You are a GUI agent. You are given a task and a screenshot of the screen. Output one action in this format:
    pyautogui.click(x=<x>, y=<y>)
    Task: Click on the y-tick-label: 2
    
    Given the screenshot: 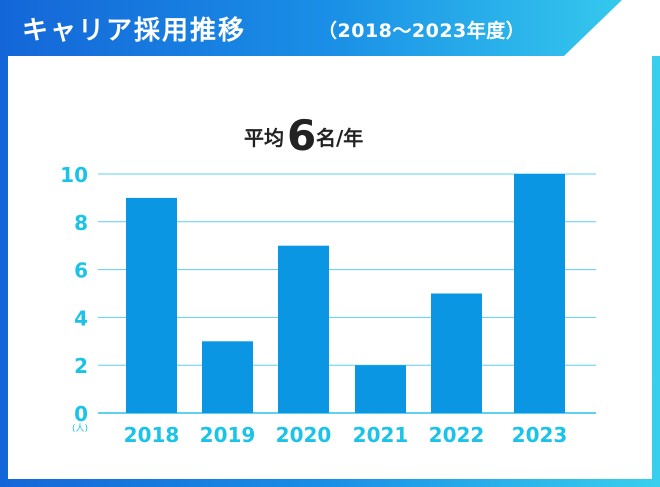 What is the action you would take?
    pyautogui.click(x=81, y=366)
    